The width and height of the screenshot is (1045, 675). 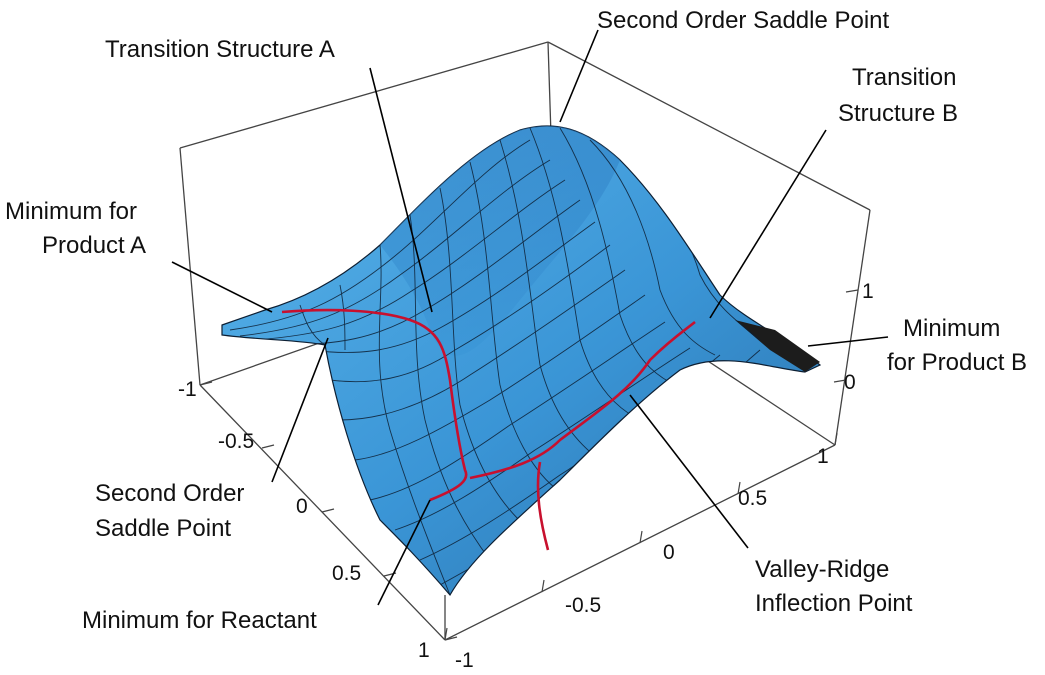 I want to click on label-minimum-for-reactant: Minimum for Reactant, so click(x=199, y=620).